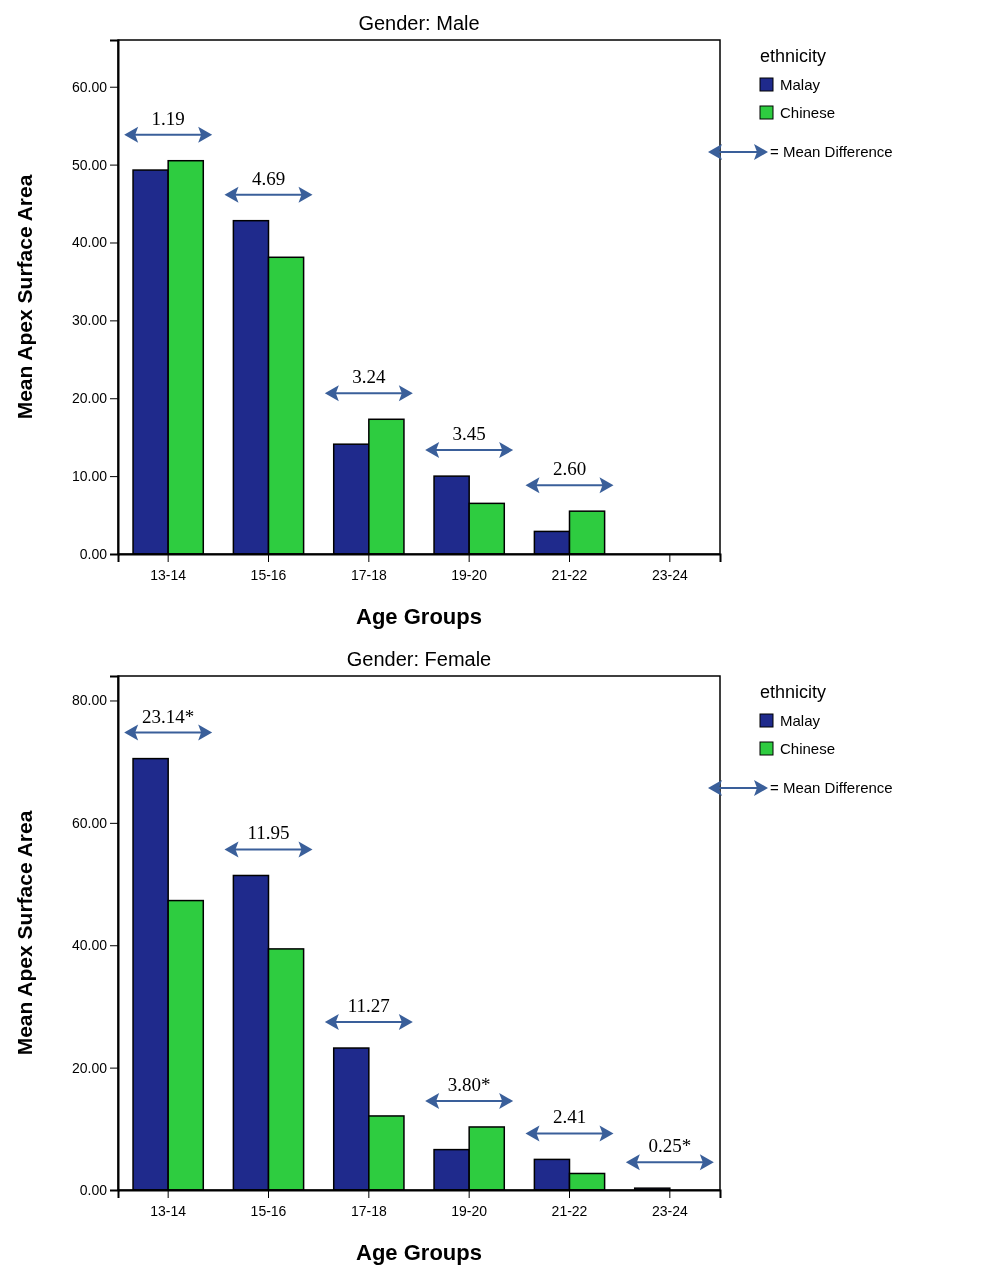 This screenshot has height=1276, width=983. What do you see at coordinates (469, 1084) in the screenshot?
I see `annotation: 3.80*` at bounding box center [469, 1084].